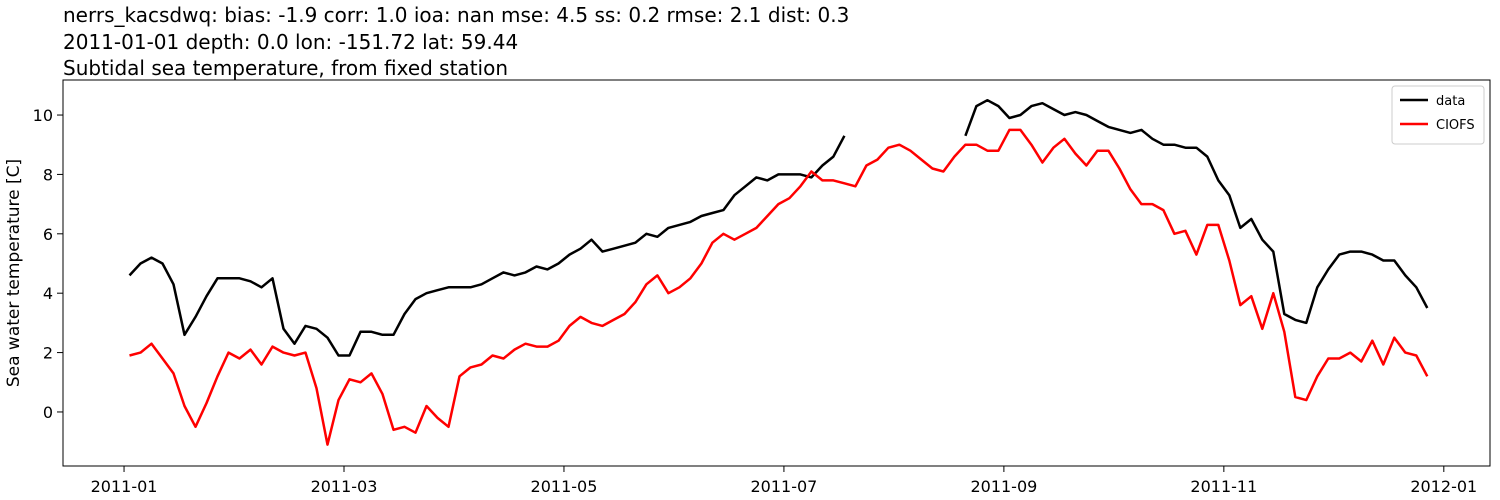  Describe the element at coordinates (48, 174) in the screenshot. I see `y-tick-label: 8` at that location.